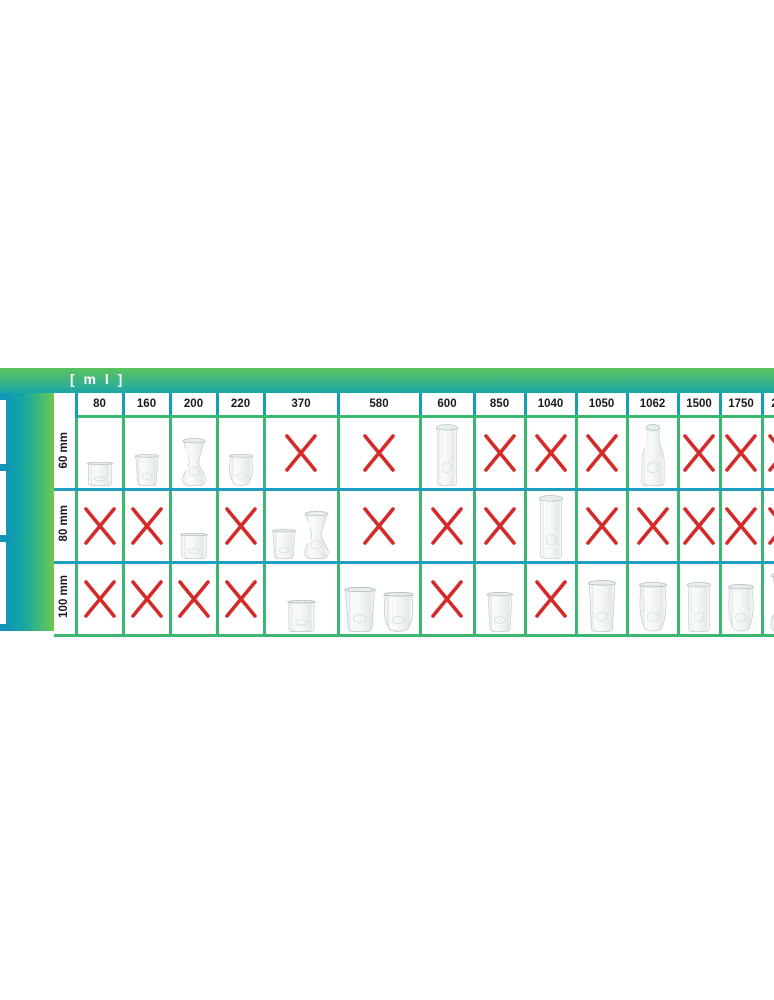  I want to click on row-label-100-mm: 100 mm, so click(66, 599).